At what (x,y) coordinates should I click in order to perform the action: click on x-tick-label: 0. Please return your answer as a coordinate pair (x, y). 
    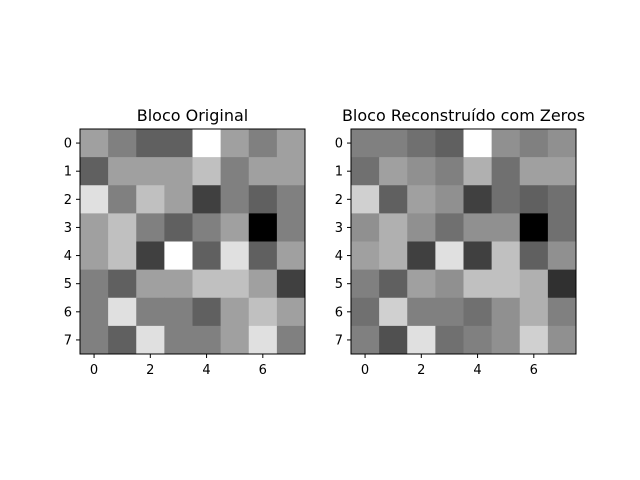
    Looking at the image, I should click on (94, 370).